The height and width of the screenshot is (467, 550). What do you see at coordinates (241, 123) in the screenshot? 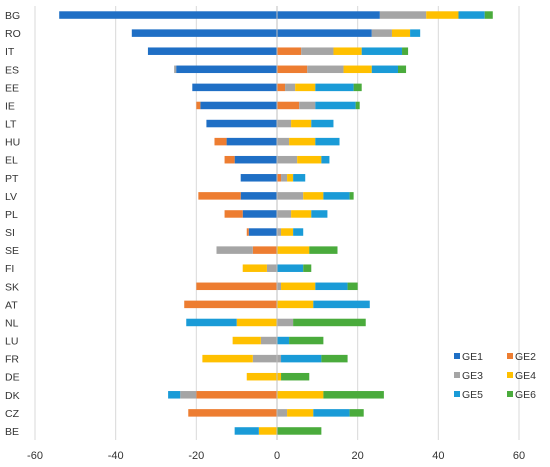
I see `bar-lt-ge1-neg` at bounding box center [241, 123].